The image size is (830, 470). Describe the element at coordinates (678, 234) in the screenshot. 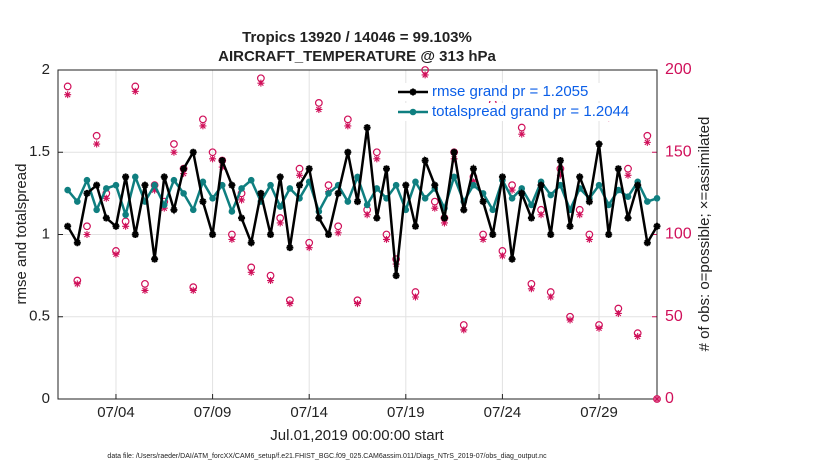

I see `y2-tick-label: 100` at that location.